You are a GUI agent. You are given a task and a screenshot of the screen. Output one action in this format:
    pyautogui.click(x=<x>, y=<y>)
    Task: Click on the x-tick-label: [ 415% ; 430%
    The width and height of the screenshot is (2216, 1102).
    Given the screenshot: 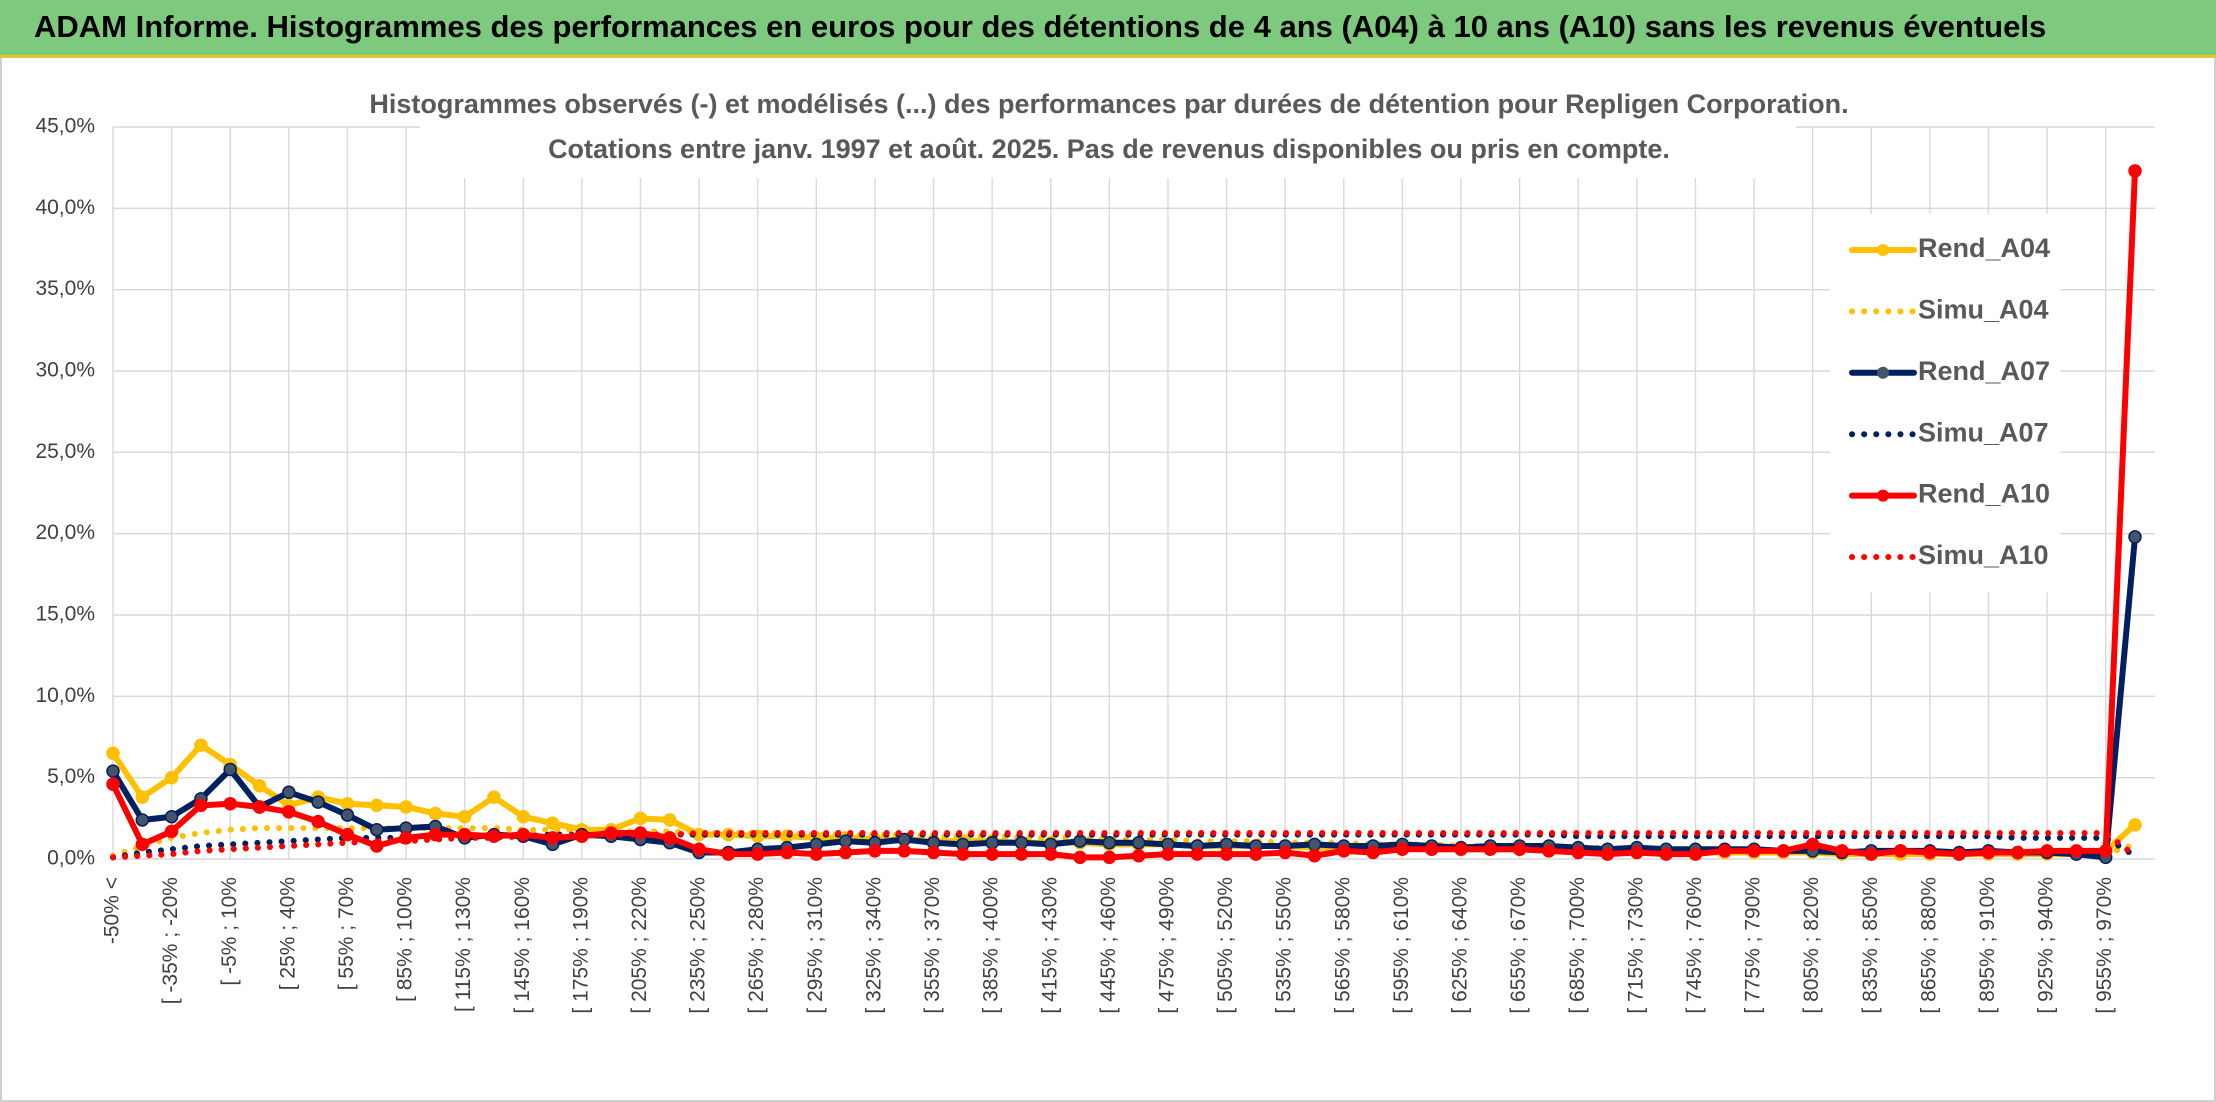 What is the action you would take?
    pyautogui.click(x=1049, y=945)
    